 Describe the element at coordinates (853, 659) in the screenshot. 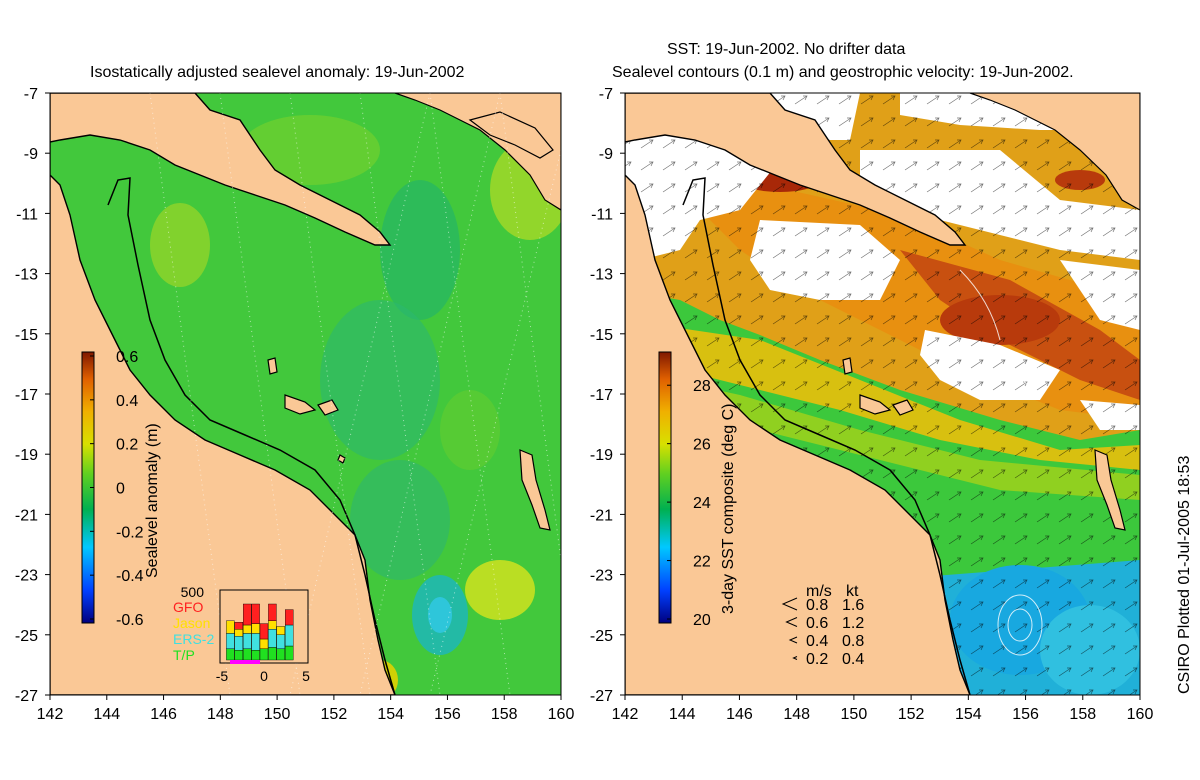

I see `velocity-legend-kt: 0.4` at that location.